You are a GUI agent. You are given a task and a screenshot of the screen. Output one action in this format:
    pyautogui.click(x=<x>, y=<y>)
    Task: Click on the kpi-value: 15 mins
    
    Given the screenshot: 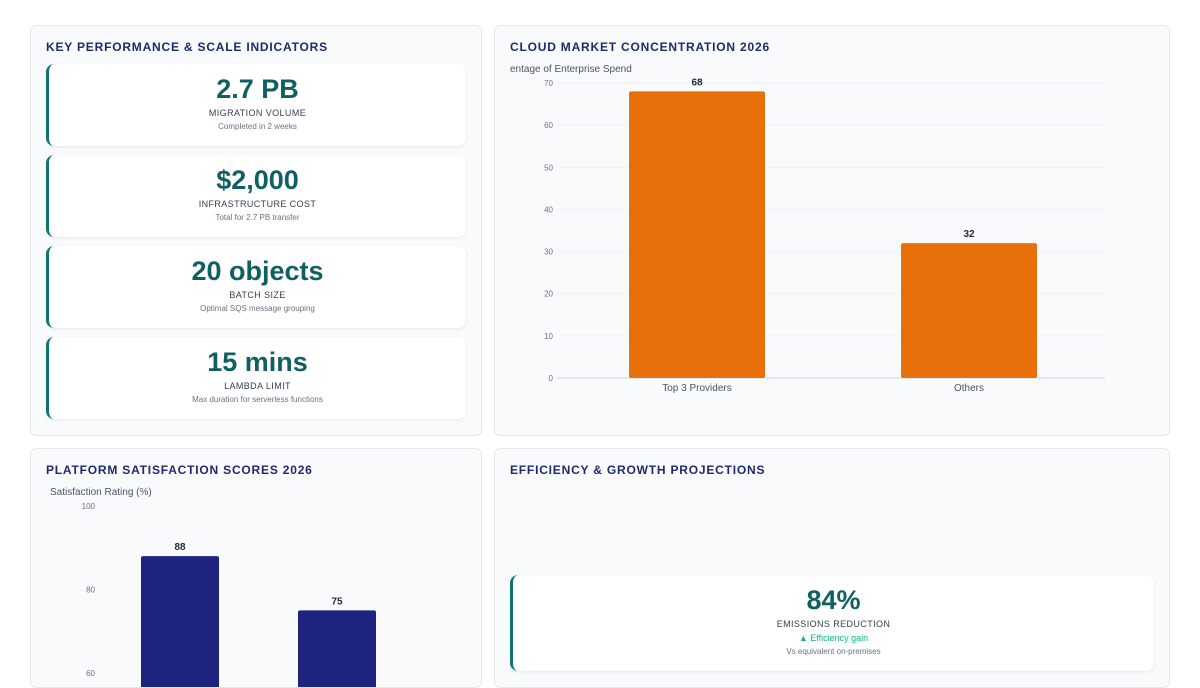 What is the action you would take?
    pyautogui.click(x=257, y=362)
    